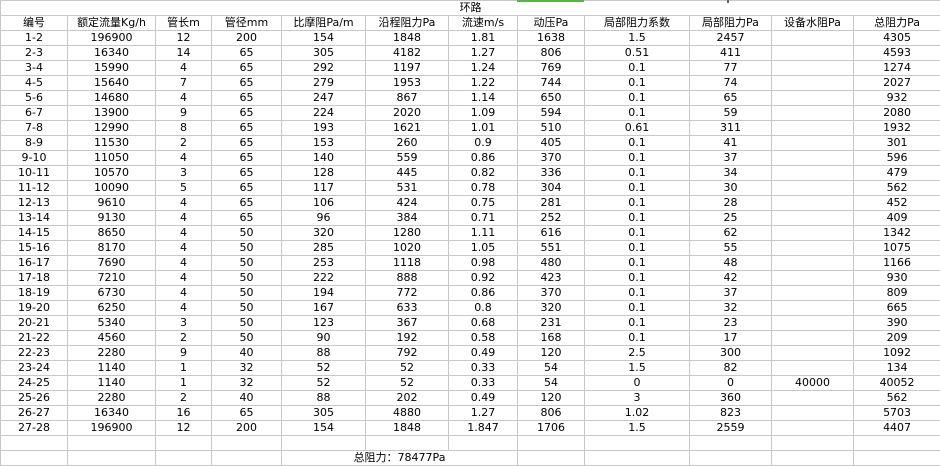  What do you see at coordinates (407, 323) in the screenshot?
I see `data-cell: 367` at bounding box center [407, 323].